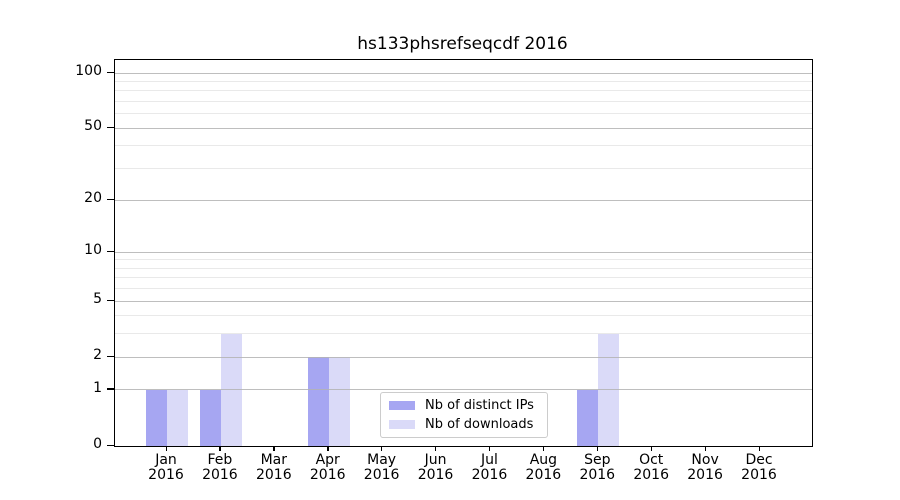  I want to click on legend-label-downloads: Nb of downloads, so click(479, 424).